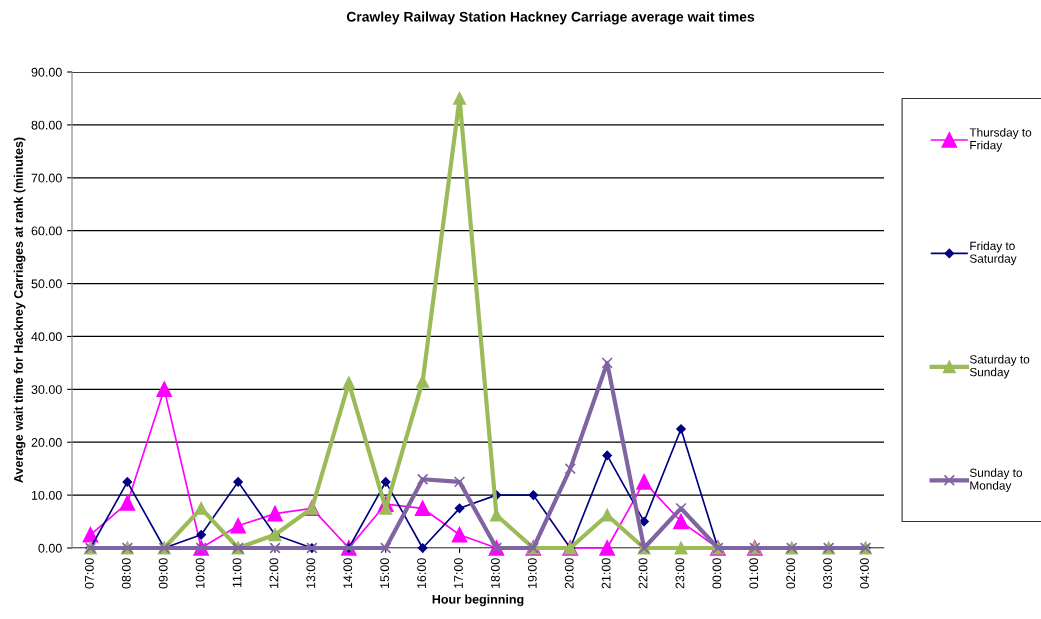  I want to click on x-tick-label: 01:00, so click(754, 573).